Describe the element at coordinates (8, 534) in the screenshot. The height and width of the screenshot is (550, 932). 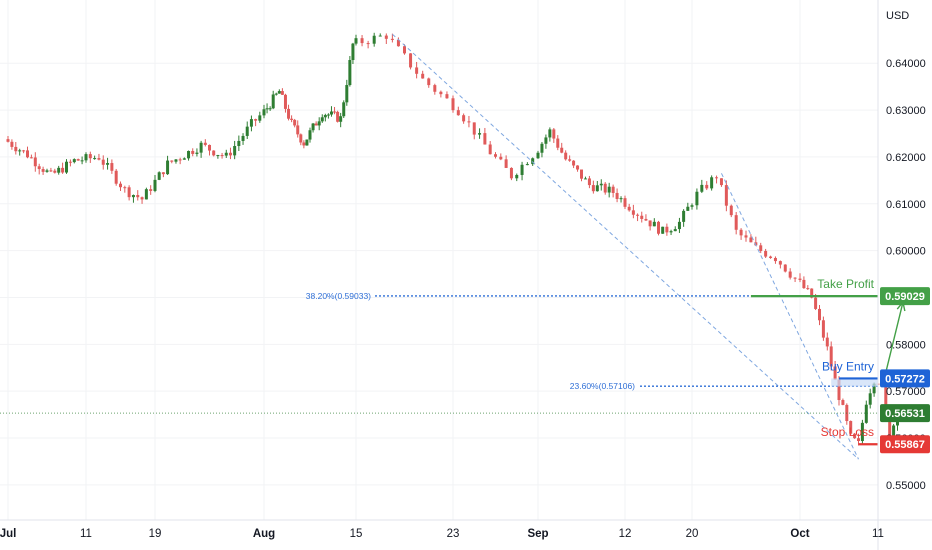
I see `x-tick-label: Jul` at that location.